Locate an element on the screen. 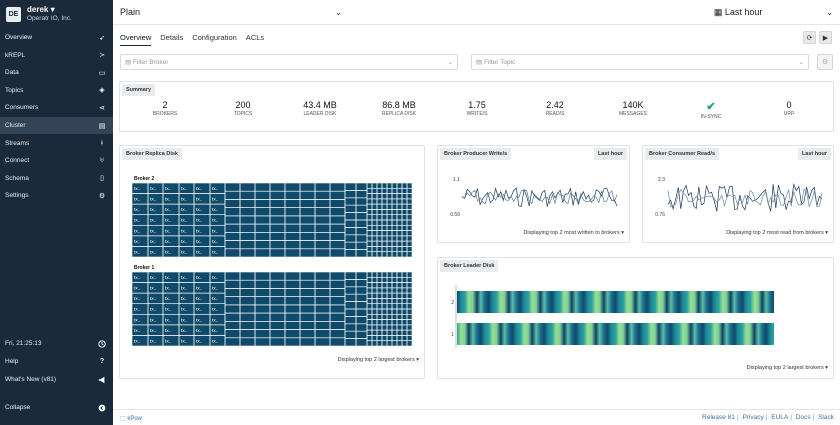  whats-new-link: What's New (v81) is located at coordinates (56, 379).